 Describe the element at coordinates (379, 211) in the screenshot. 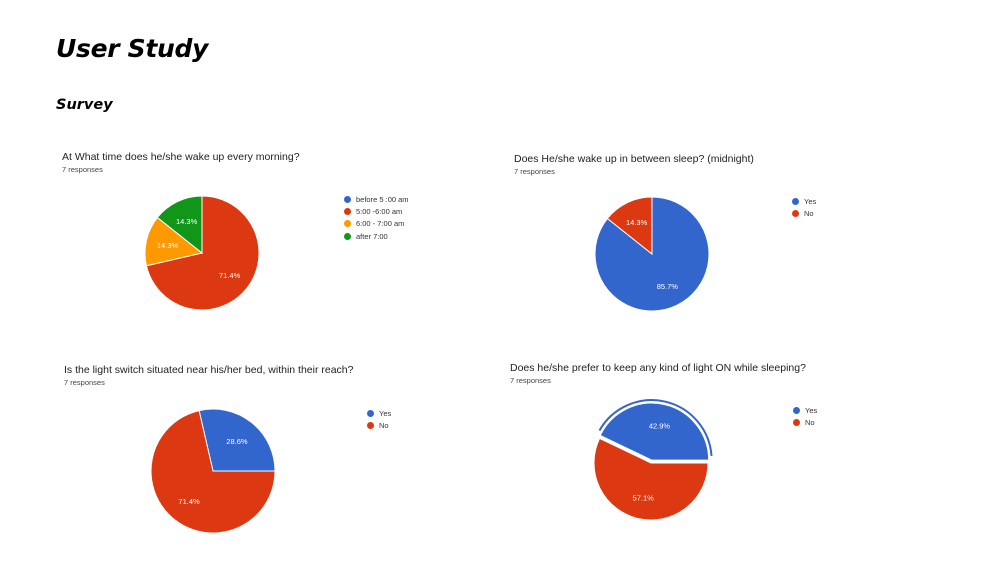

I see `legend-label: 5:00 -6:00 am` at that location.